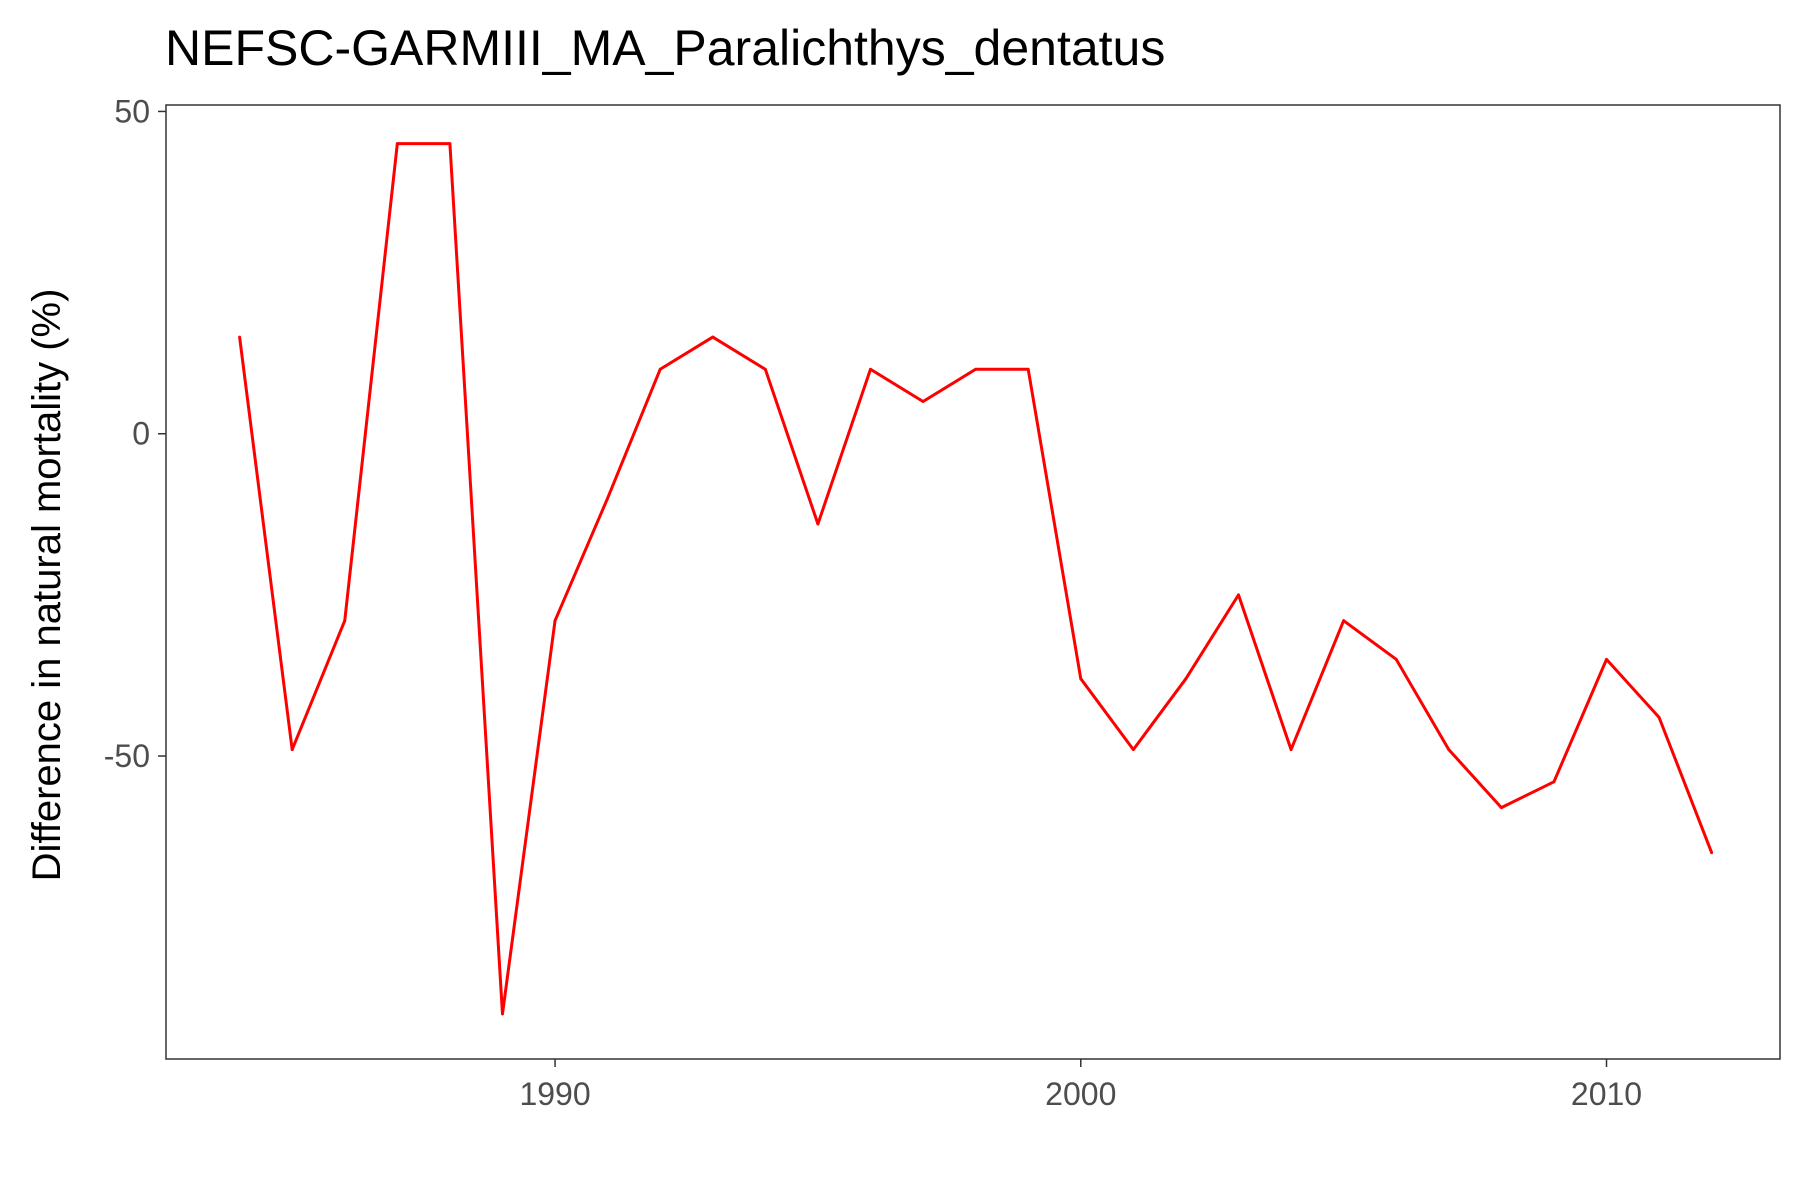 Image resolution: width=1800 pixels, height=1200 pixels. Describe the element at coordinates (47, 585) in the screenshot. I see `y-axis-label: Difference in natural mortality (%)` at that location.